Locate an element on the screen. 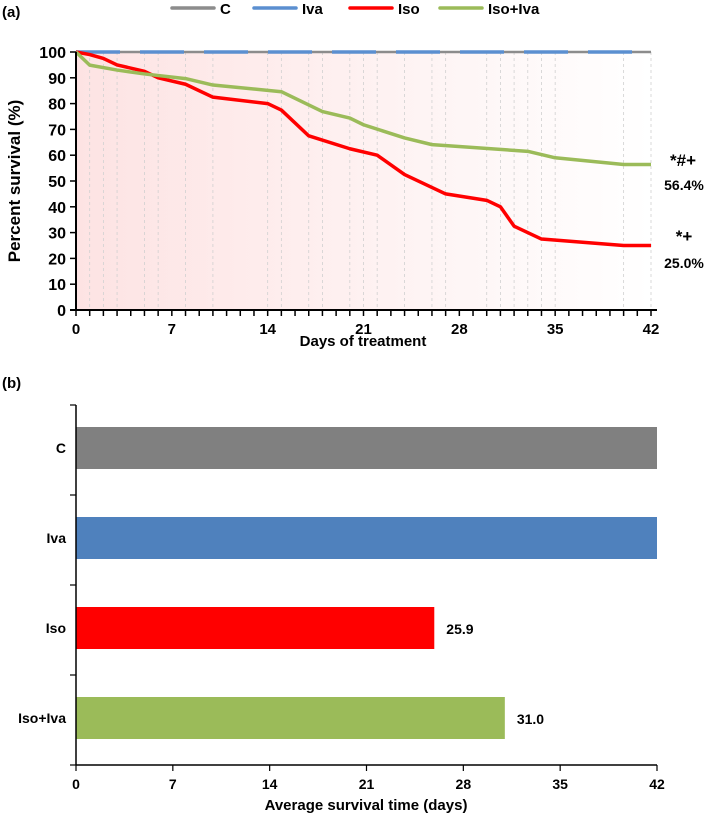 This screenshot has height=816, width=709. panel-label-b: (b) is located at coordinates (11, 383).